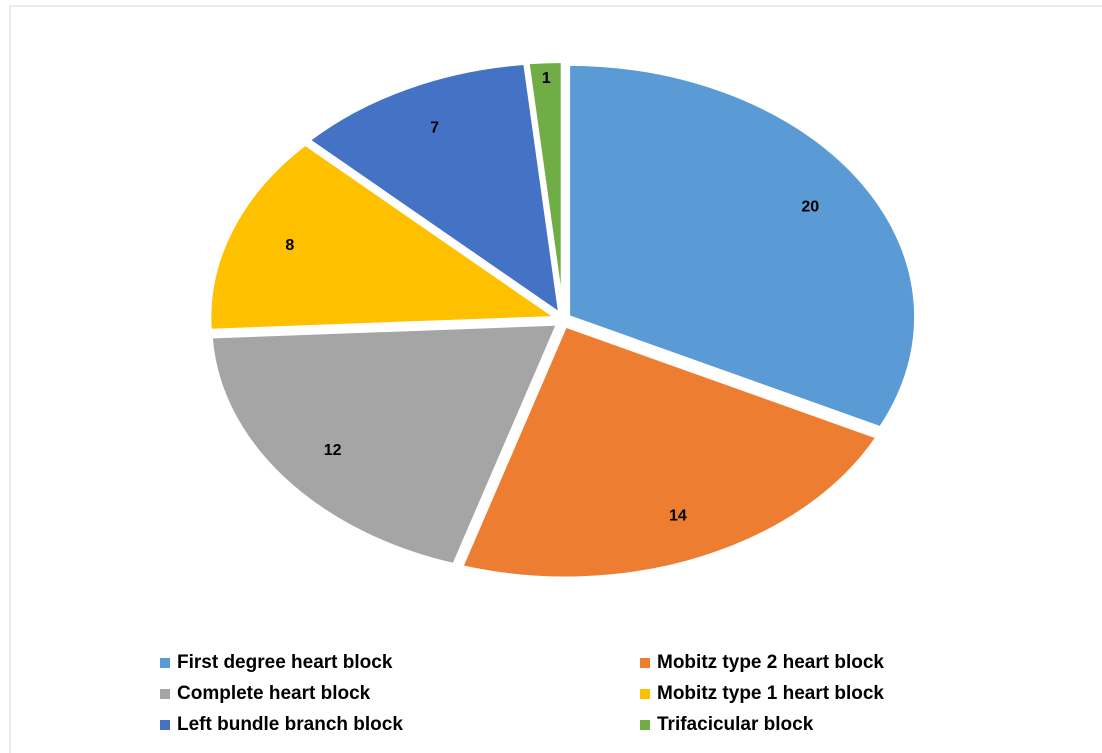  Describe the element at coordinates (810, 206) in the screenshot. I see `data-label: 20` at that location.